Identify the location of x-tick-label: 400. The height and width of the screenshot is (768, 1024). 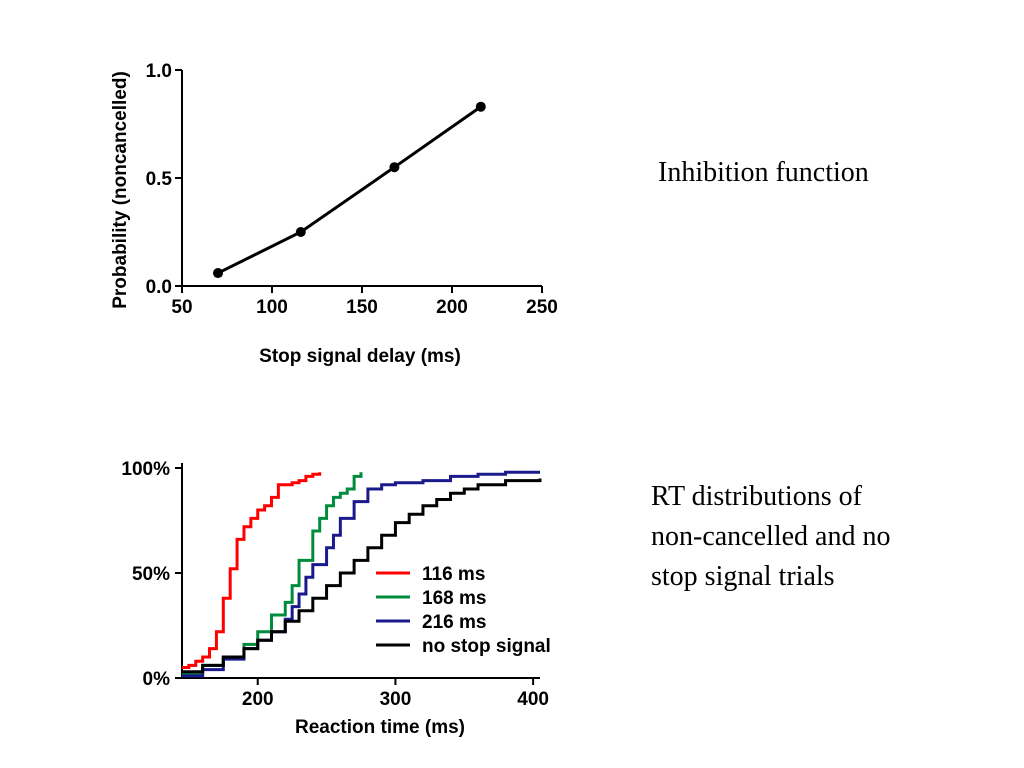
(533, 699).